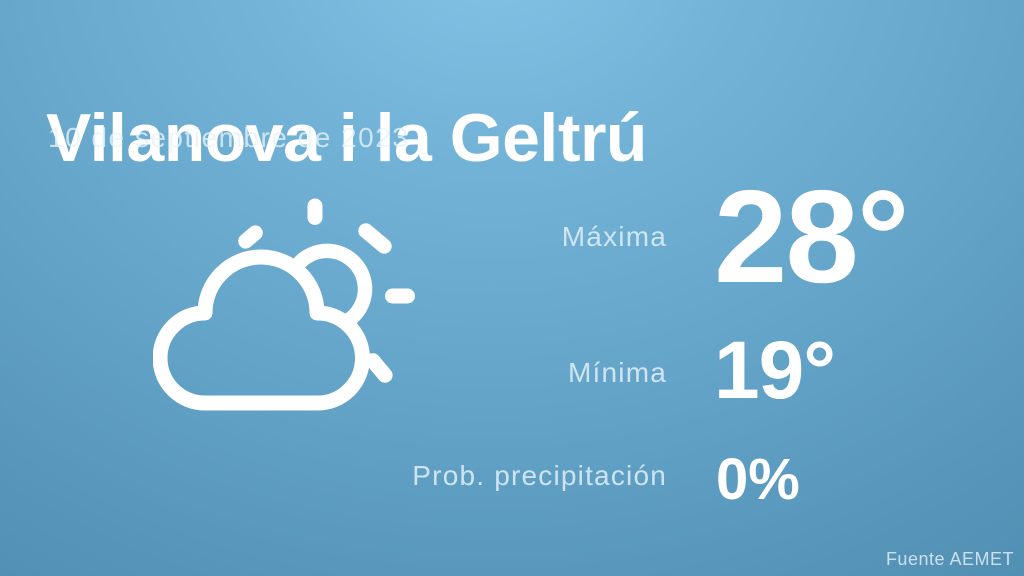  I want to click on max-temp-label: Máxima, so click(614, 236).